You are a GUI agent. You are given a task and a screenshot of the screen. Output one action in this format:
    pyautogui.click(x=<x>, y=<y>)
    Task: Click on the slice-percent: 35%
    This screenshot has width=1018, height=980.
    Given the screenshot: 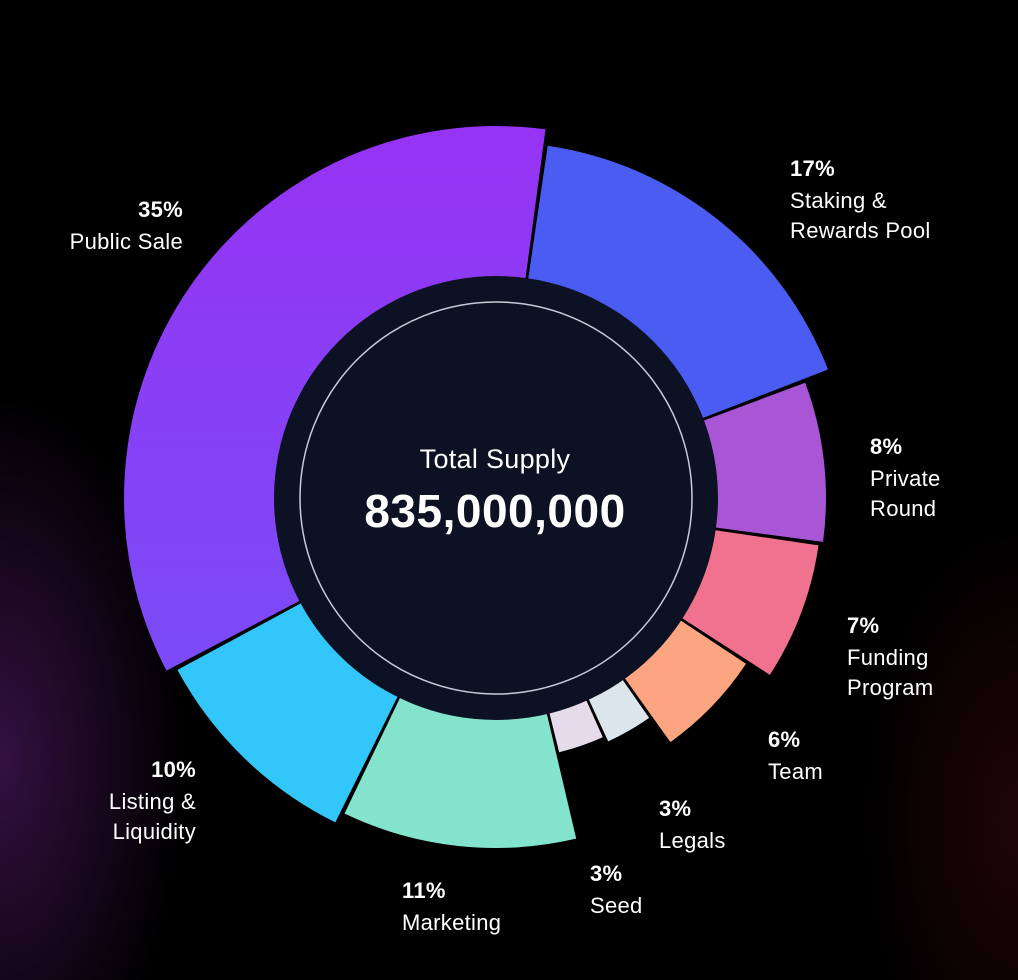 What is the action you would take?
    pyautogui.click(x=160, y=209)
    